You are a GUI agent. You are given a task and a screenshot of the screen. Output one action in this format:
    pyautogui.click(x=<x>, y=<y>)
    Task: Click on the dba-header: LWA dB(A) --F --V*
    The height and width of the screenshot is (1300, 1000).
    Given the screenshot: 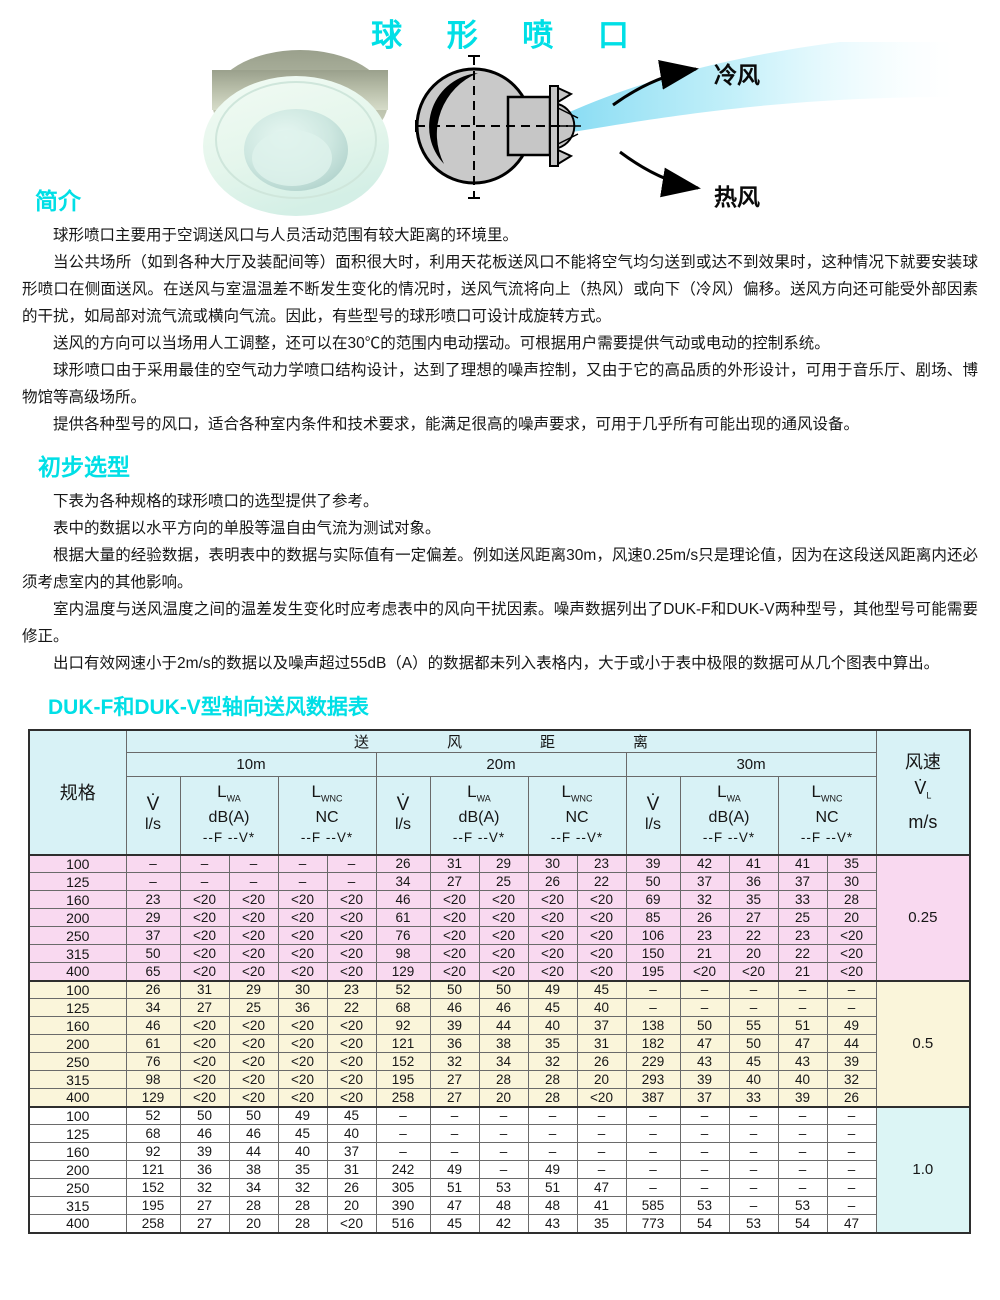 What is the action you would take?
    pyautogui.click(x=229, y=816)
    